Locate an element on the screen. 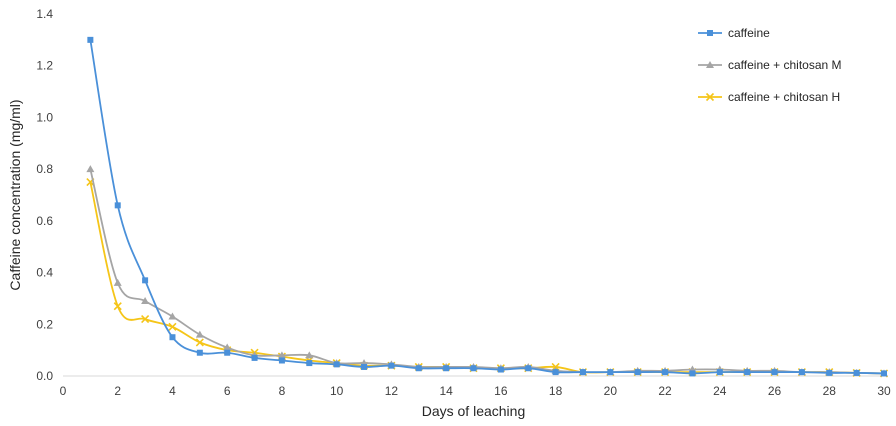 The image size is (896, 426). x-tick-label: 26 is located at coordinates (775, 391).